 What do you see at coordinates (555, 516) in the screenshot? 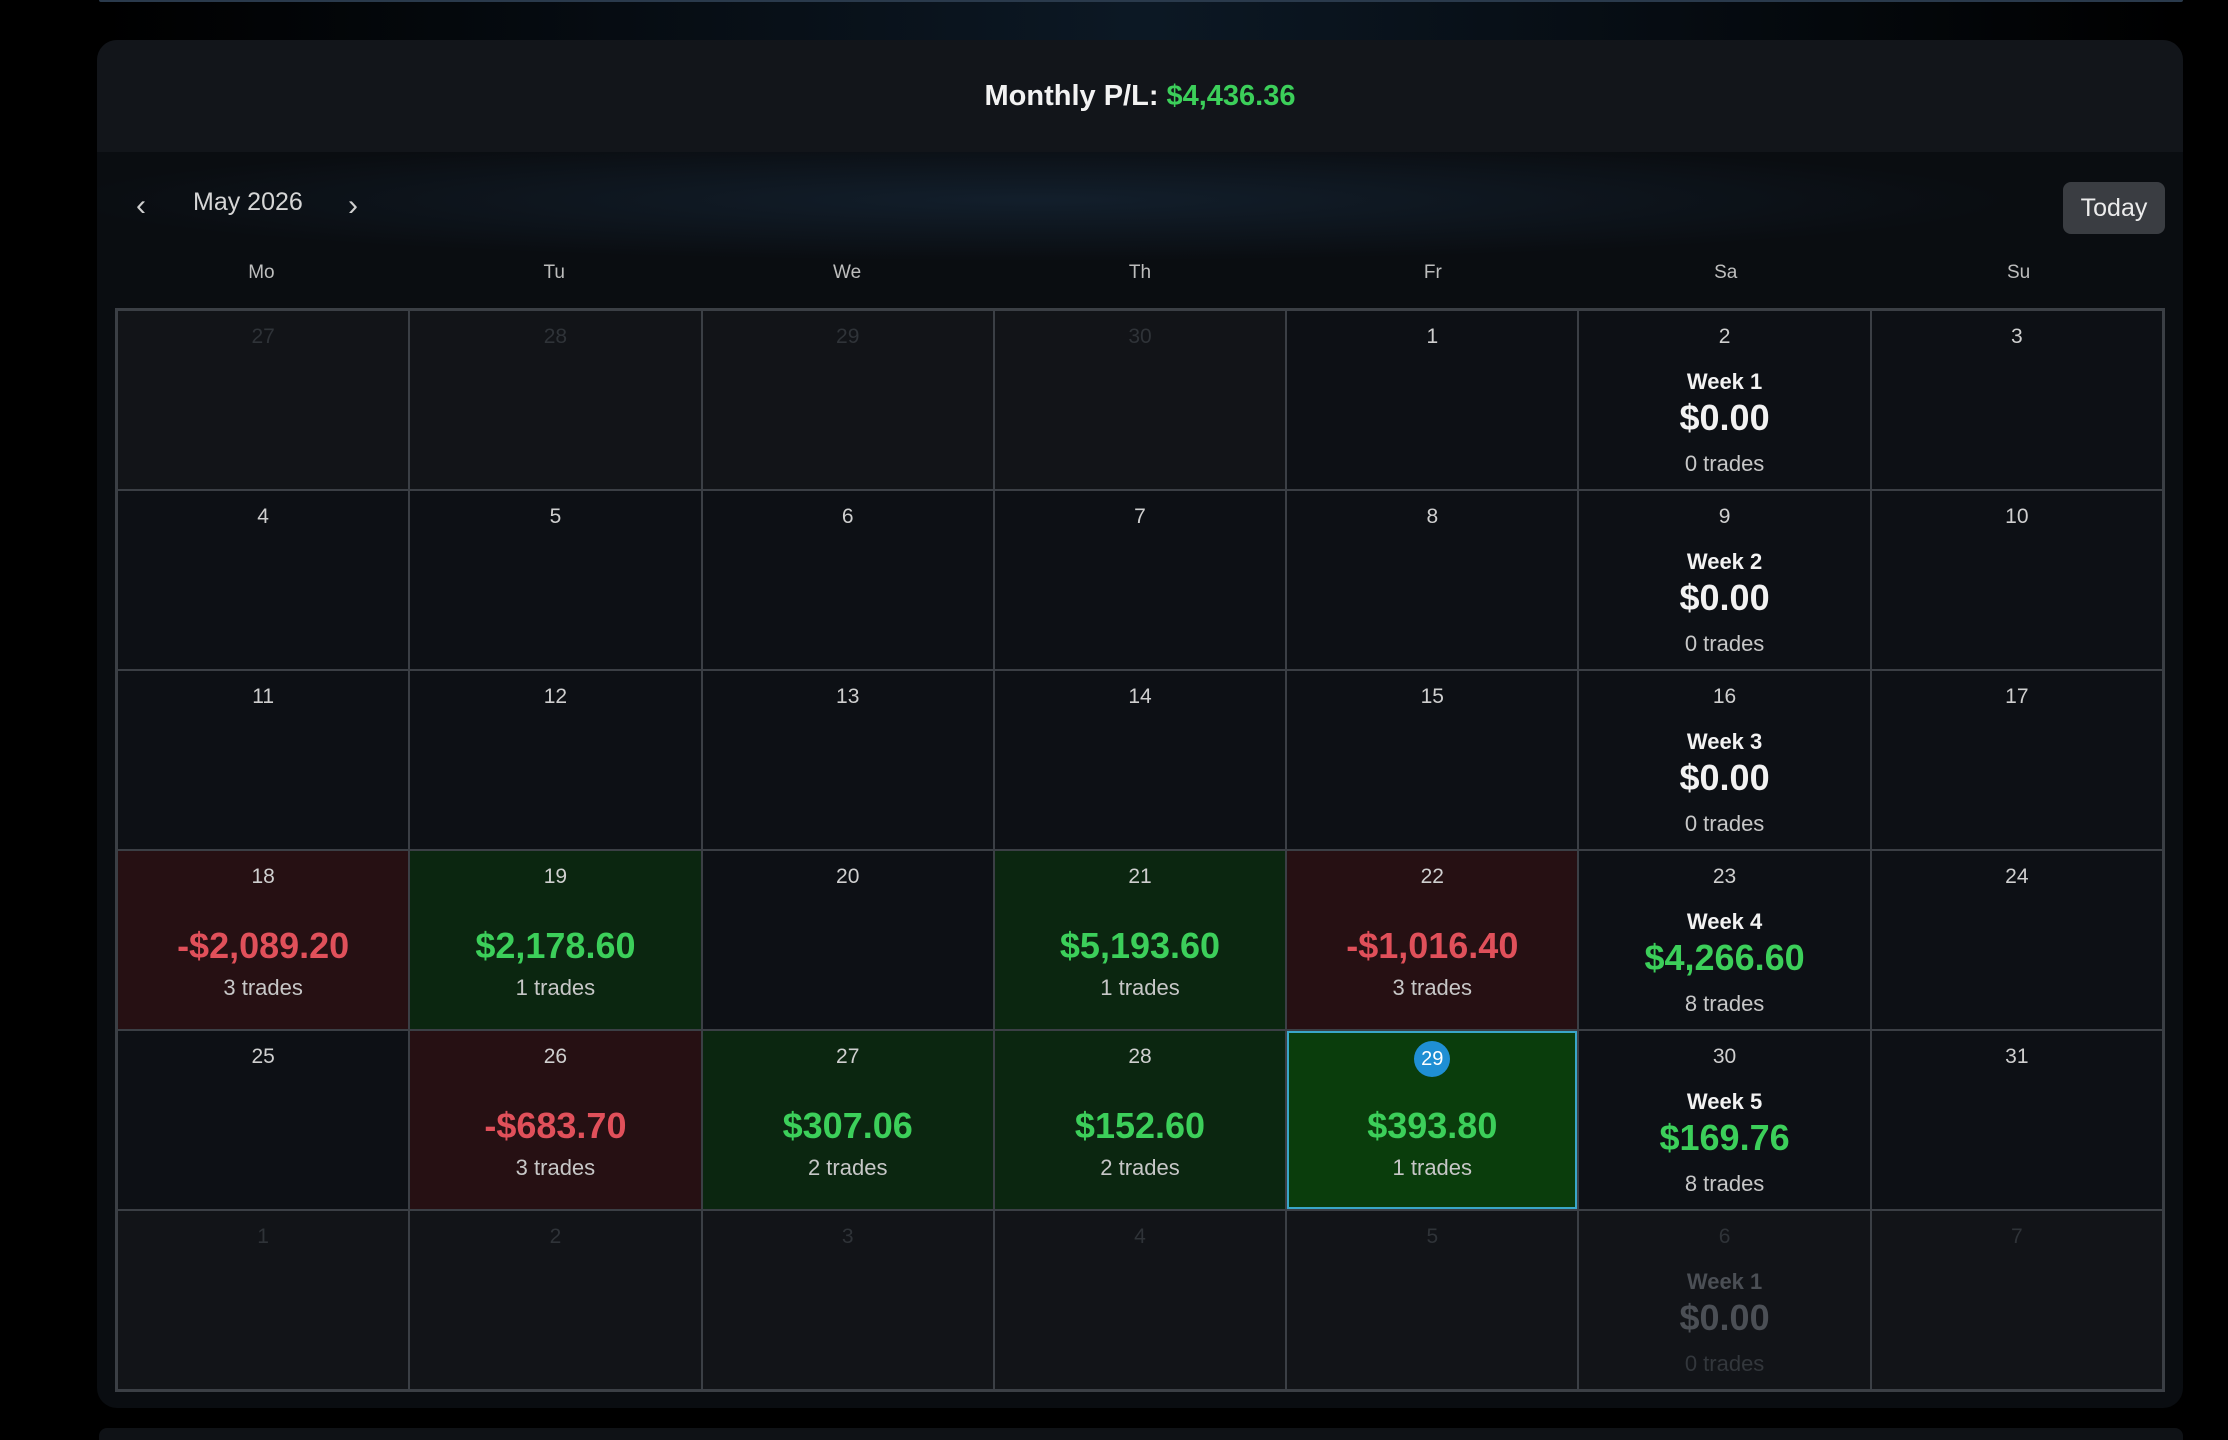
I see `day-number: 5` at bounding box center [555, 516].